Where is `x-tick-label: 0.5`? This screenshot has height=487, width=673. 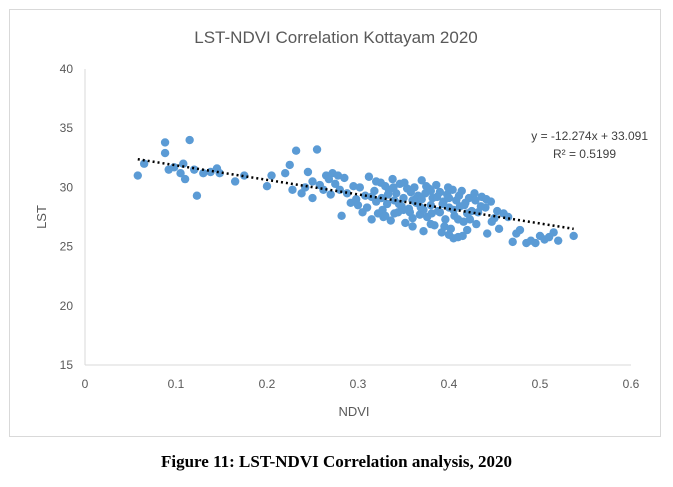
x-tick-label: 0.5 is located at coordinates (540, 384).